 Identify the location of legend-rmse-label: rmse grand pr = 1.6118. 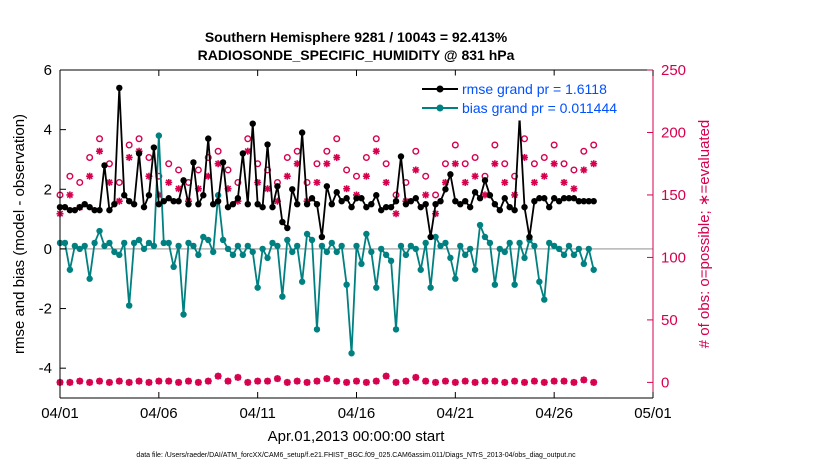
(534, 89).